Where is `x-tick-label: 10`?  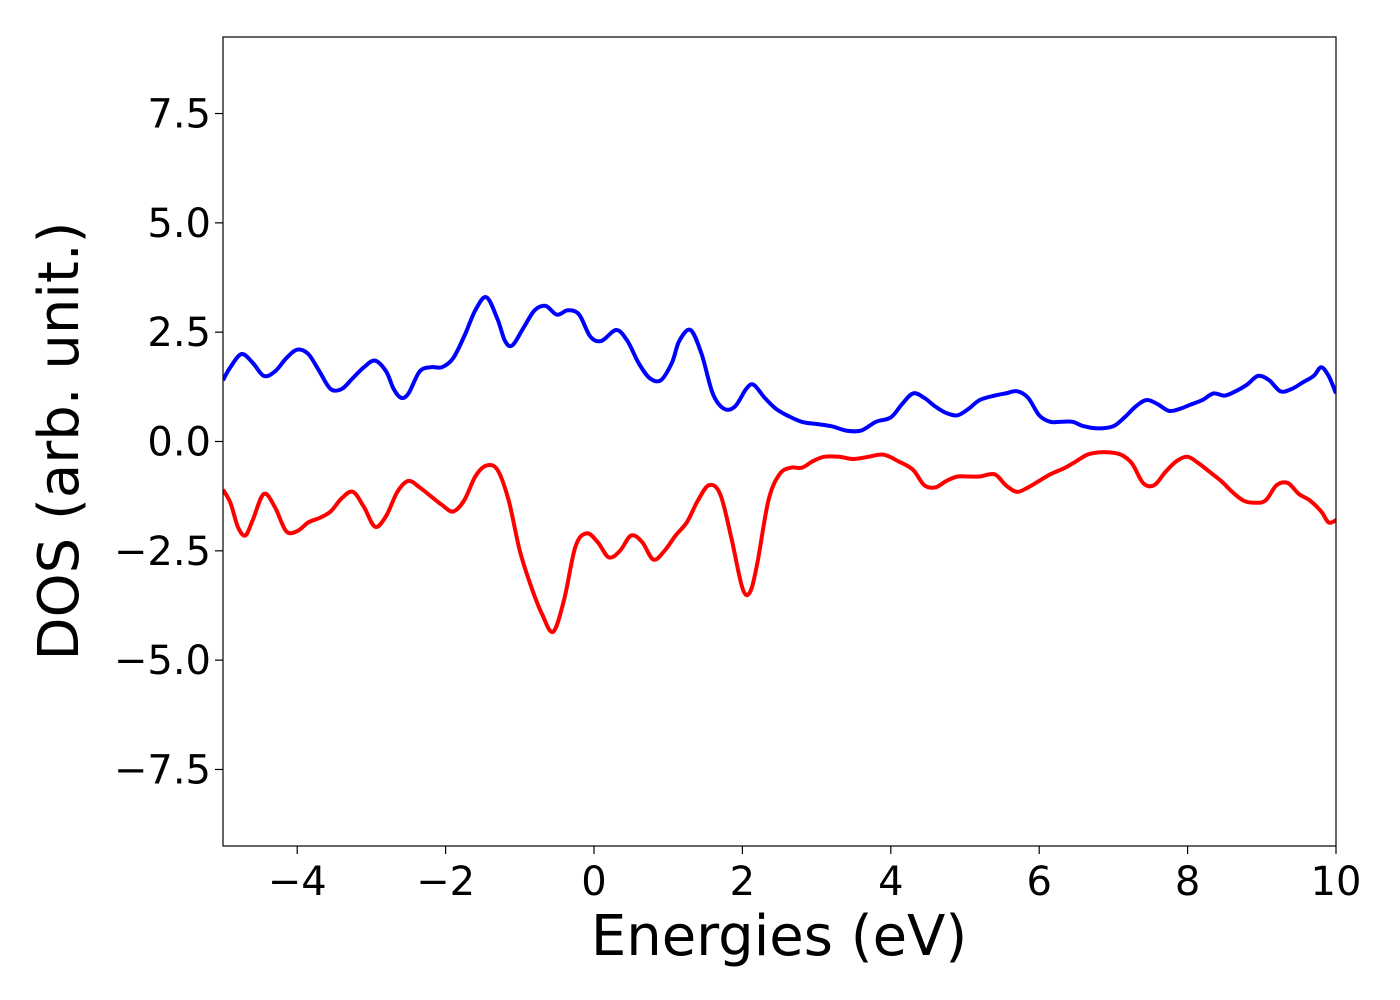
x-tick-label: 10 is located at coordinates (1336, 882).